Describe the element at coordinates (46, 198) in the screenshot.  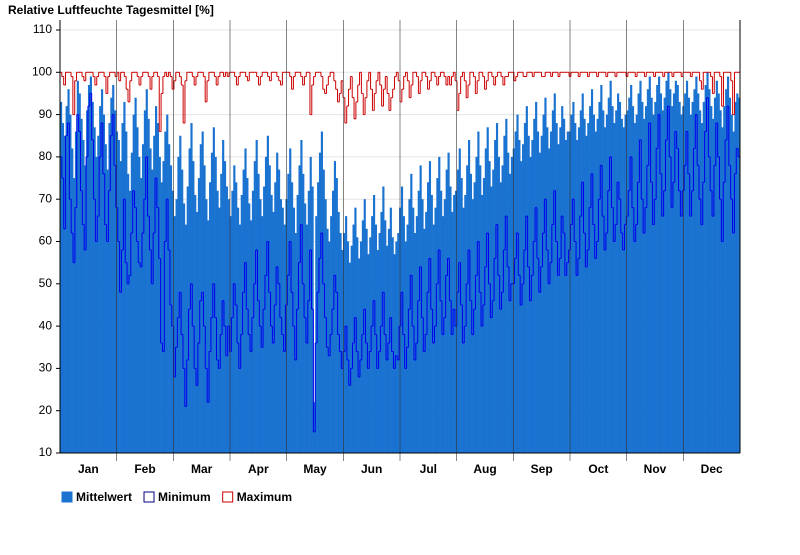
I see `y-tick-label: 70` at that location.